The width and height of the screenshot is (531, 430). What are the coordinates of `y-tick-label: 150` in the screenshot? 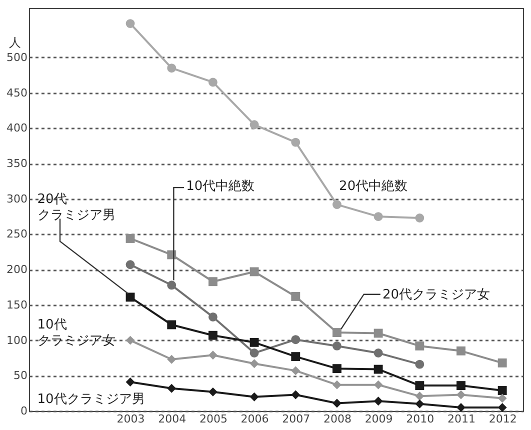 It's located at (17, 305).